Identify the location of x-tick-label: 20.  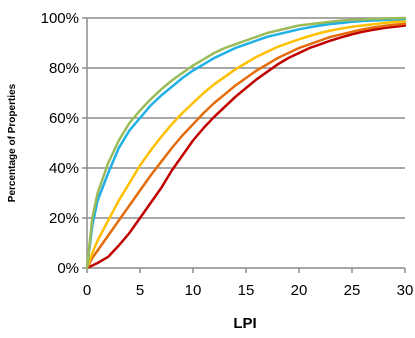
(299, 290).